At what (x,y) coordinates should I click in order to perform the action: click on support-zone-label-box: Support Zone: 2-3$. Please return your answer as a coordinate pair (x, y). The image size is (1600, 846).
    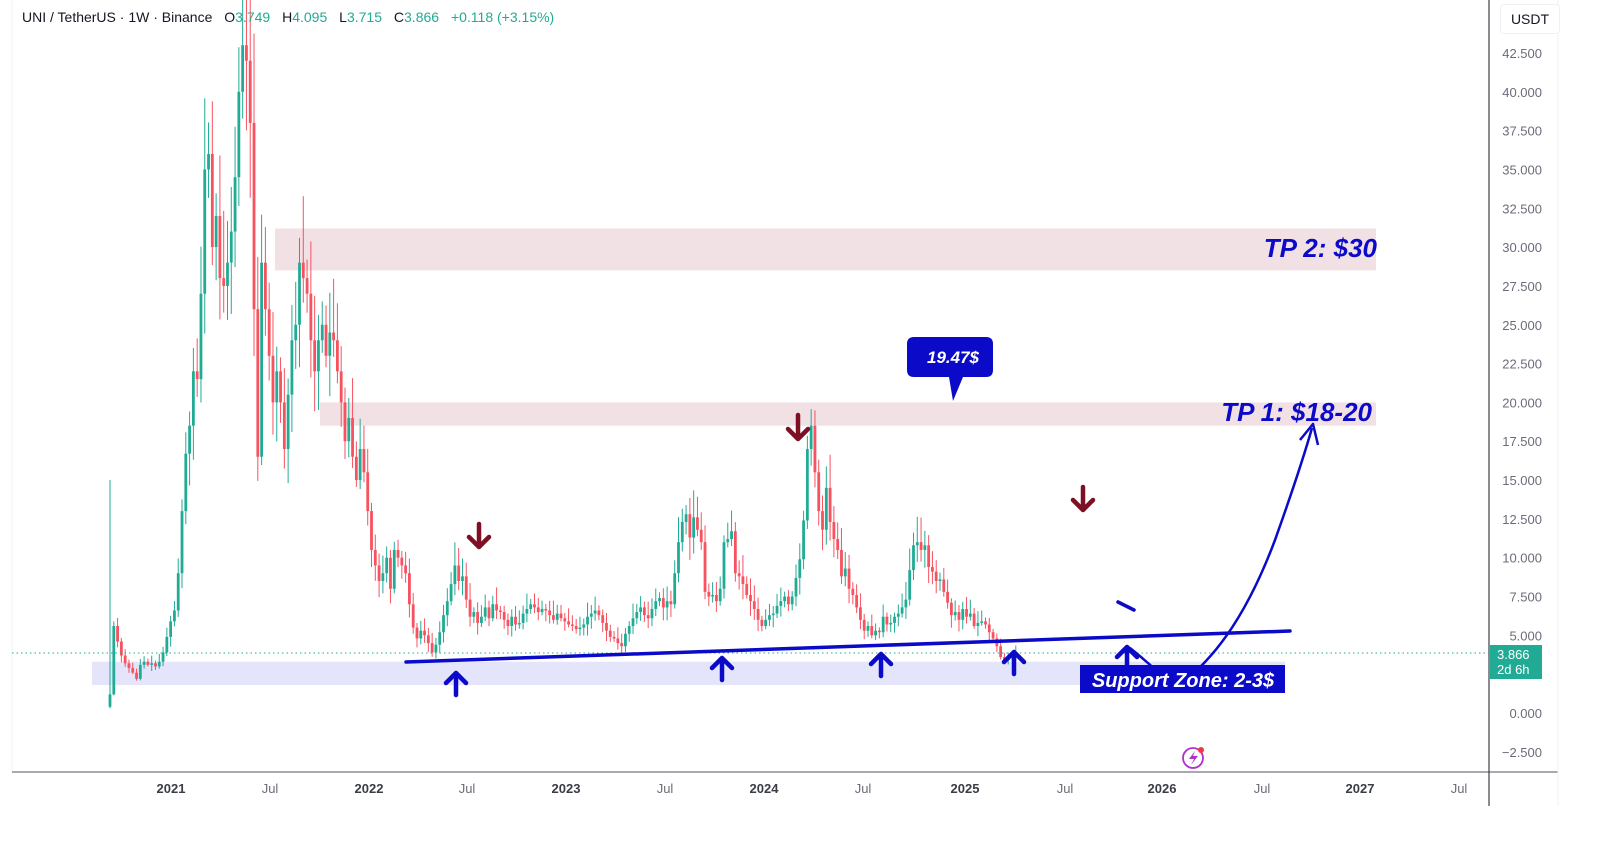
    Looking at the image, I should click on (1182, 679).